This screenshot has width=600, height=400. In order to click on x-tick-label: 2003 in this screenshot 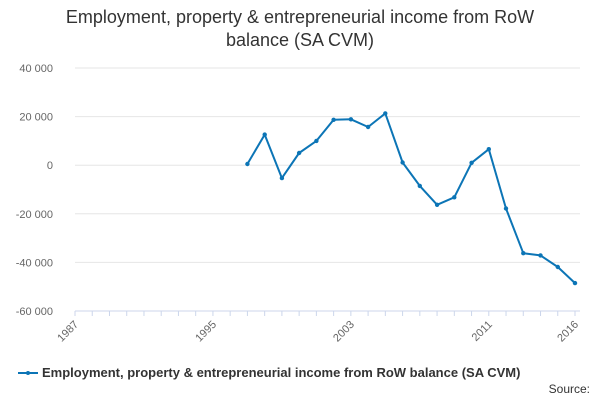, I will do `click(344, 332)`.